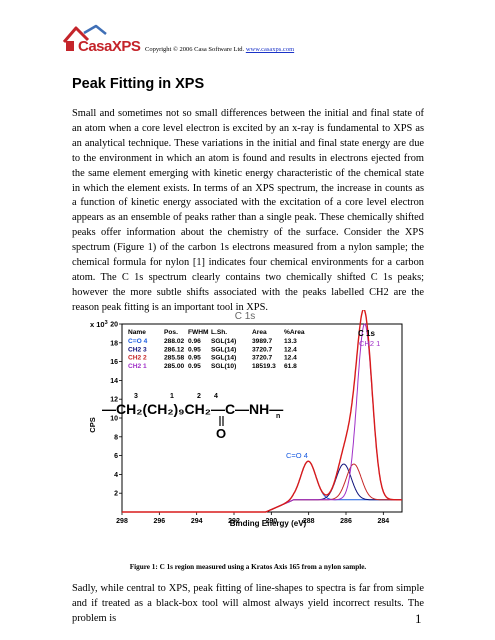 Image resolution: width=495 pixels, height=640 pixels. What do you see at coordinates (418, 618) in the screenshot?
I see `page-number: 1` at bounding box center [418, 618].